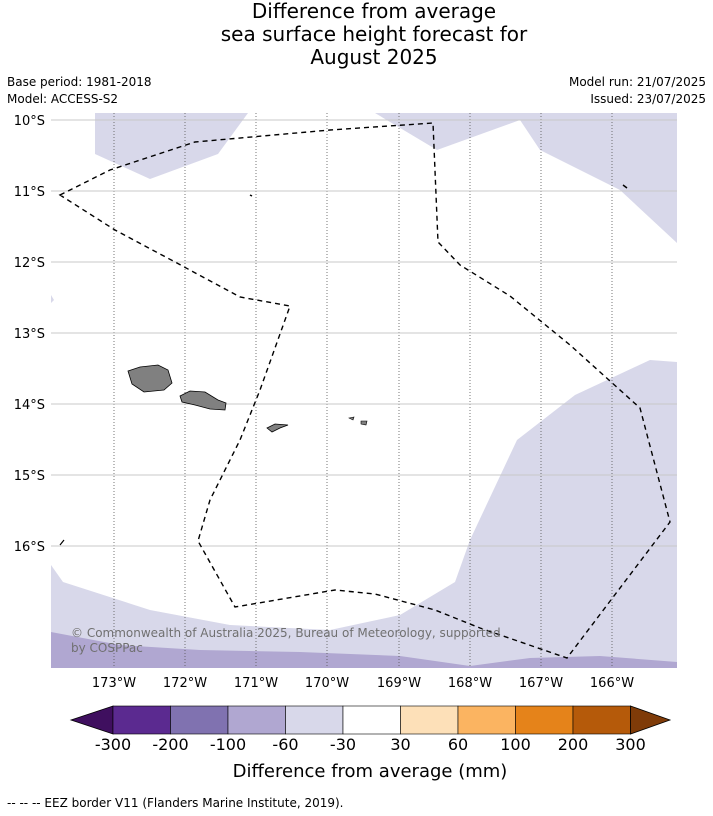  I want to click on colorbar-tick-label: -300, so click(113, 744).